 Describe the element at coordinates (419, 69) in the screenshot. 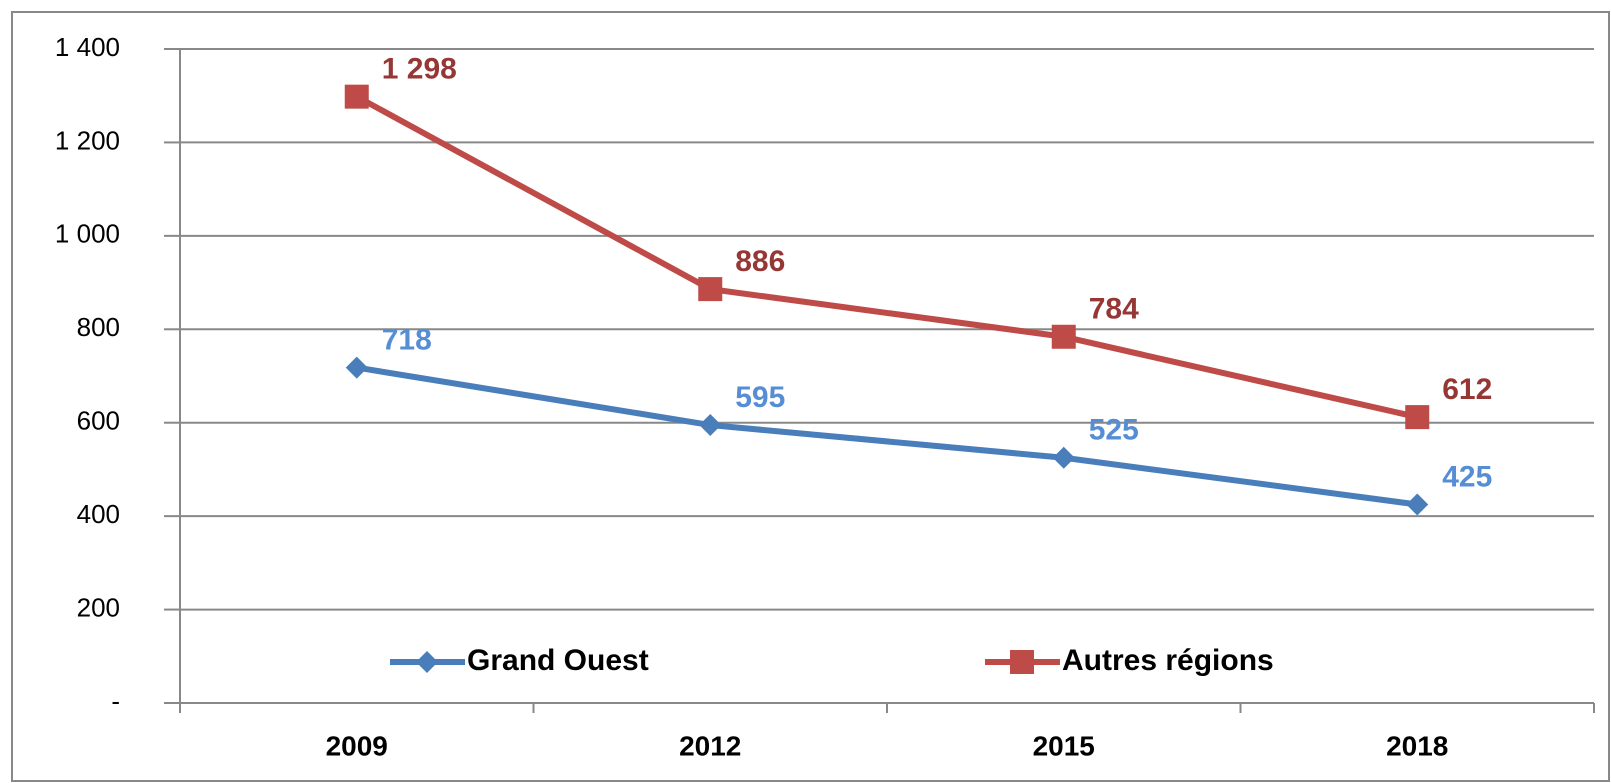

I see `data-label: 1 298` at that location.